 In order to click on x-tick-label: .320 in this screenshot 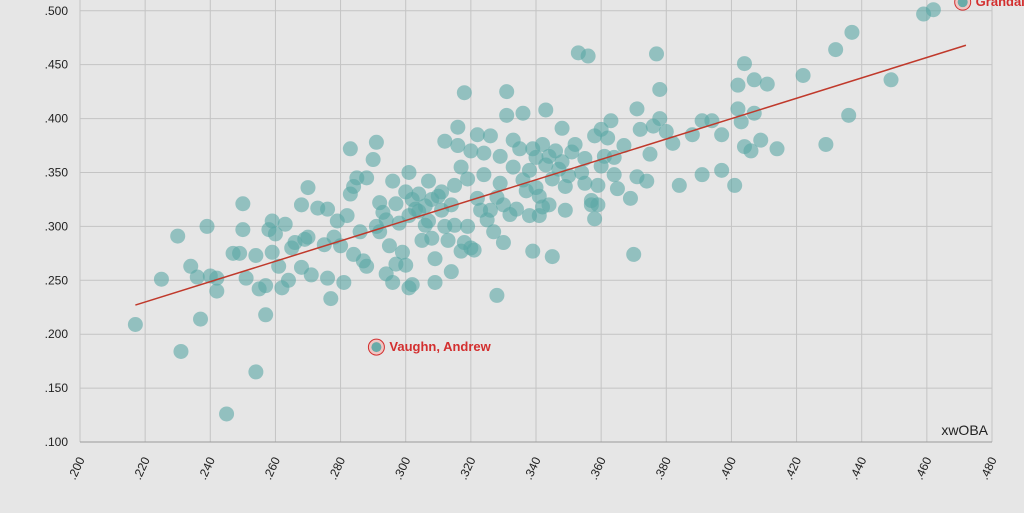, I will do `click(467, 467)`.